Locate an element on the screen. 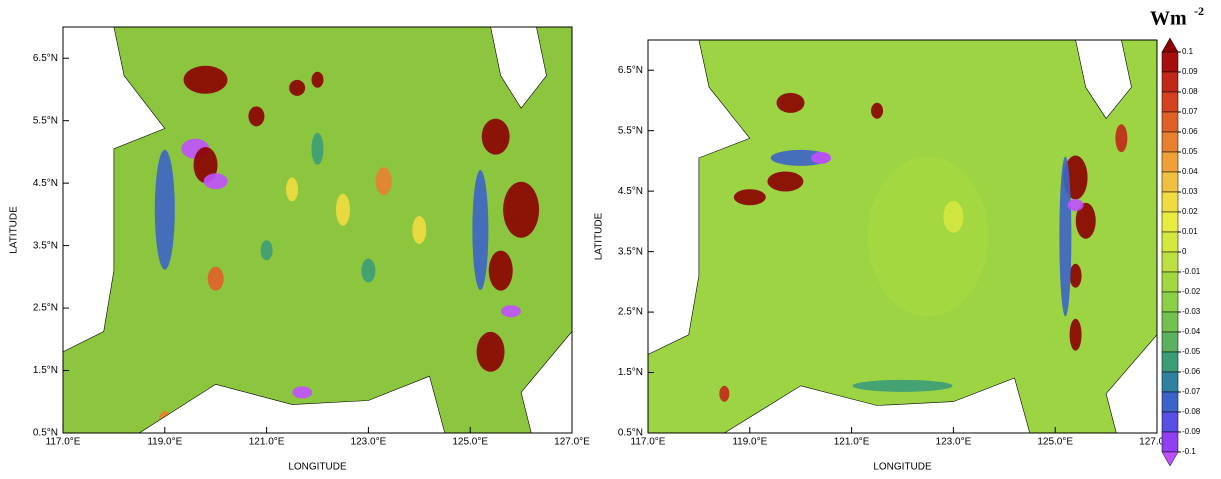  colorbar-label: -0.09 is located at coordinates (1191, 431).